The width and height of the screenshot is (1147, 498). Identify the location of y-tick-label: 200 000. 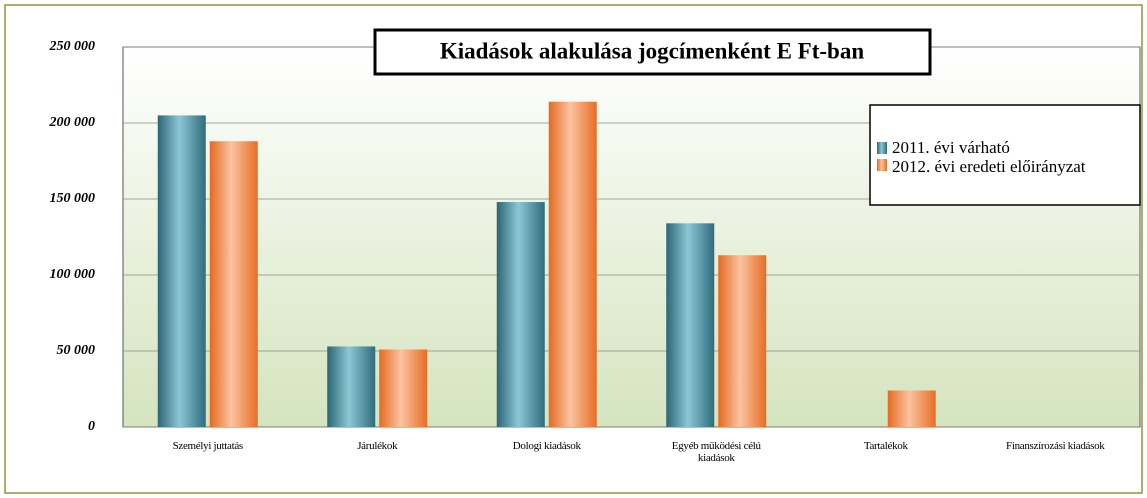
(72, 122).